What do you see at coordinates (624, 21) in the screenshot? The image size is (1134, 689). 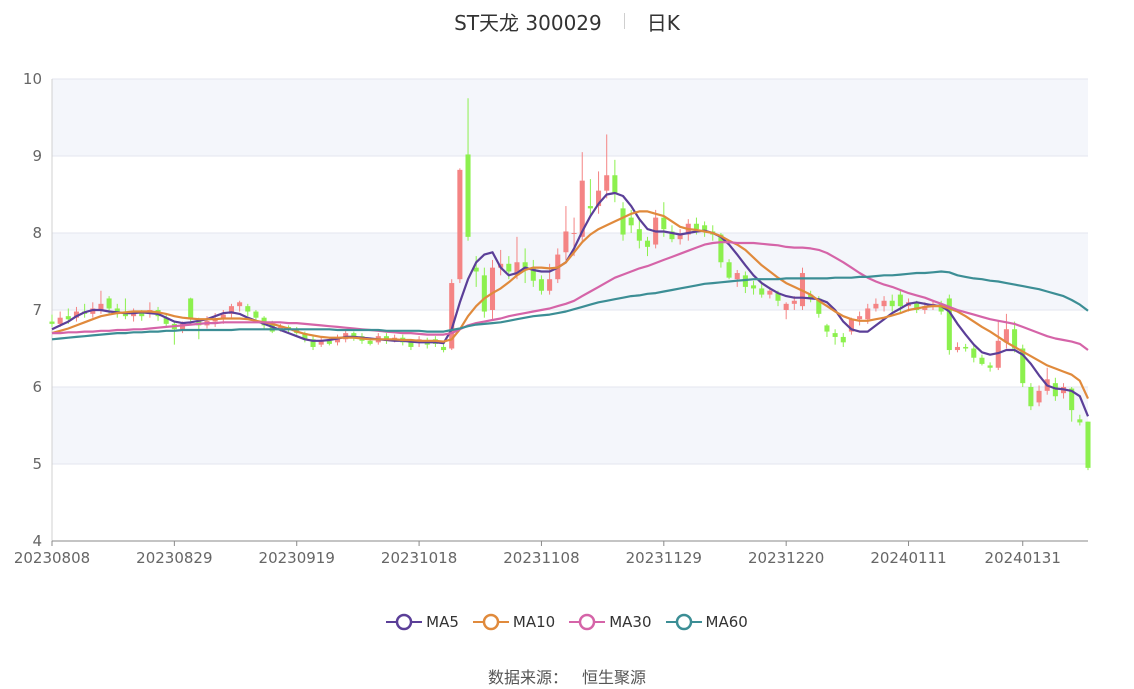 I see `title-separator` at bounding box center [624, 21].